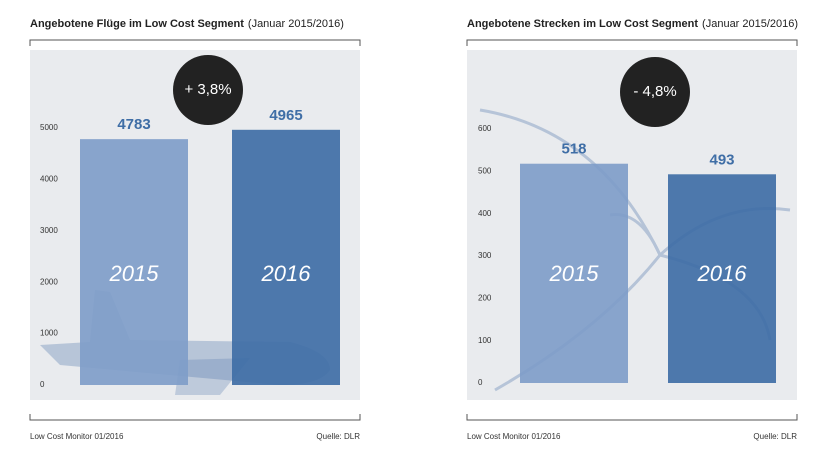 This screenshot has width=820, height=461. Describe the element at coordinates (721, 159) in the screenshot. I see `value-label: 493` at that location.